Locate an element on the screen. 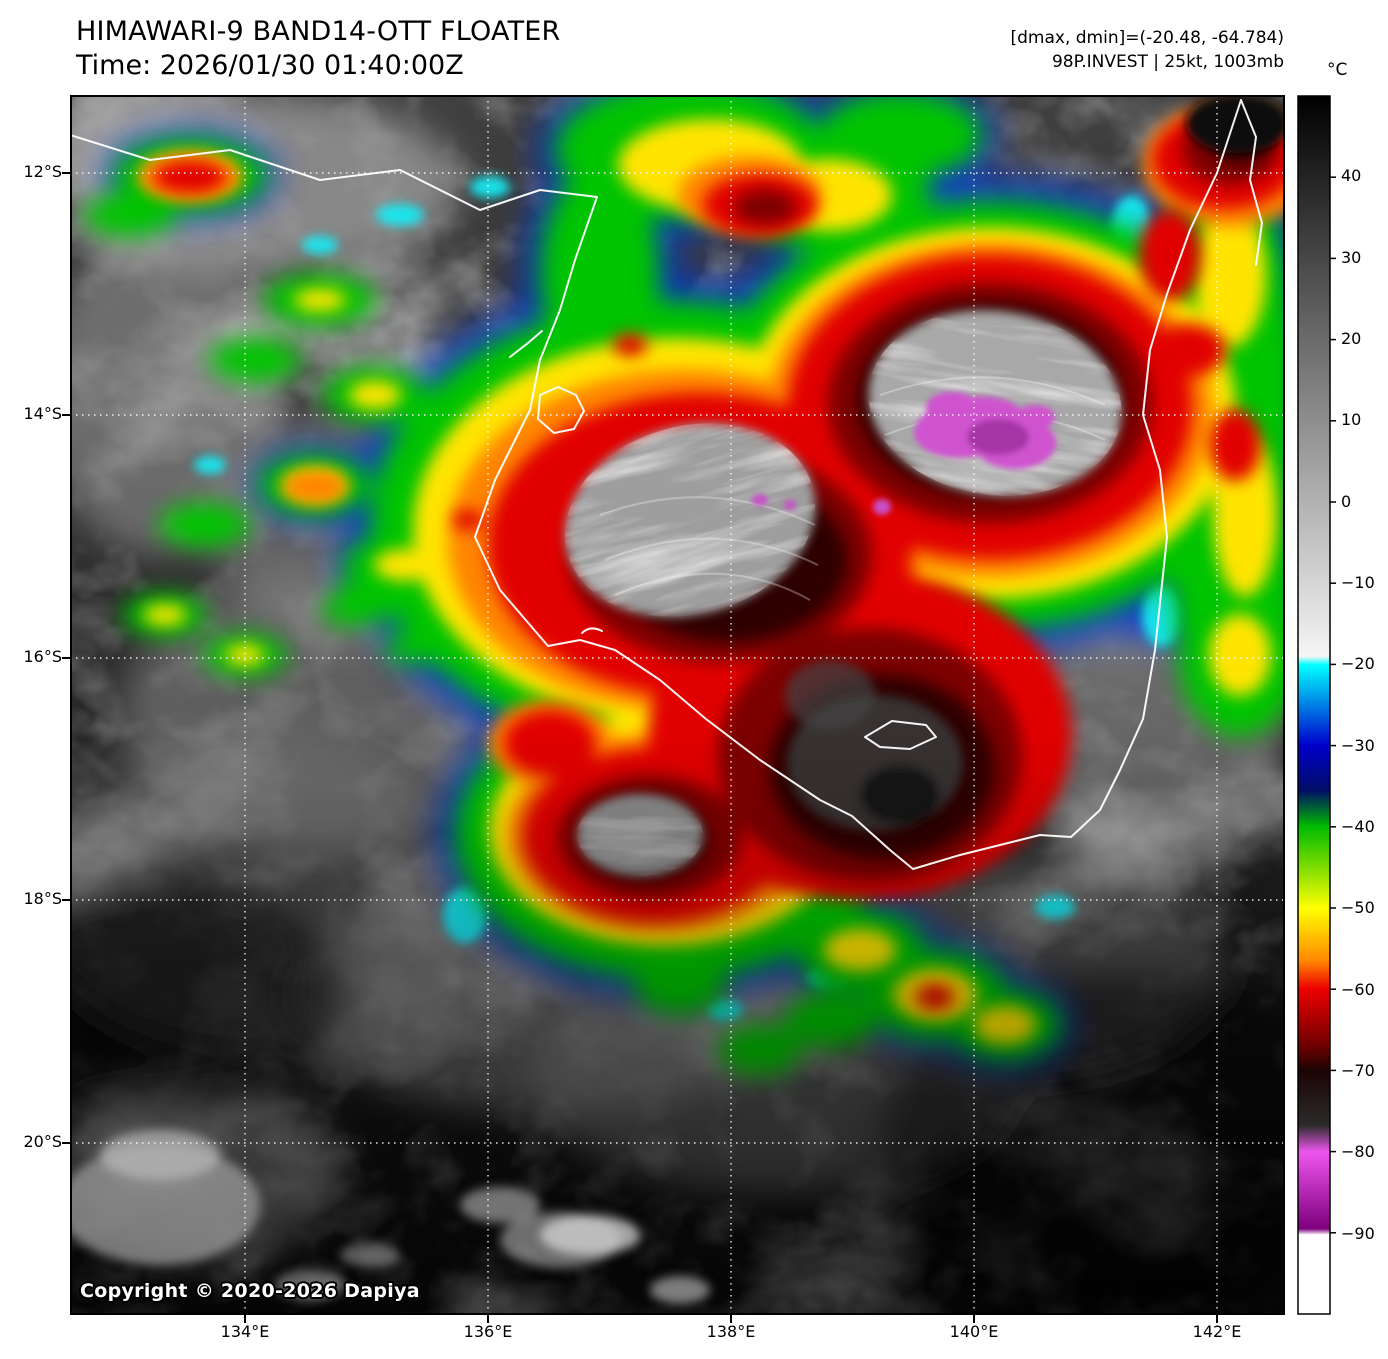 The image size is (1388, 1359). colorbar-gradient is located at coordinates (1316, 705).